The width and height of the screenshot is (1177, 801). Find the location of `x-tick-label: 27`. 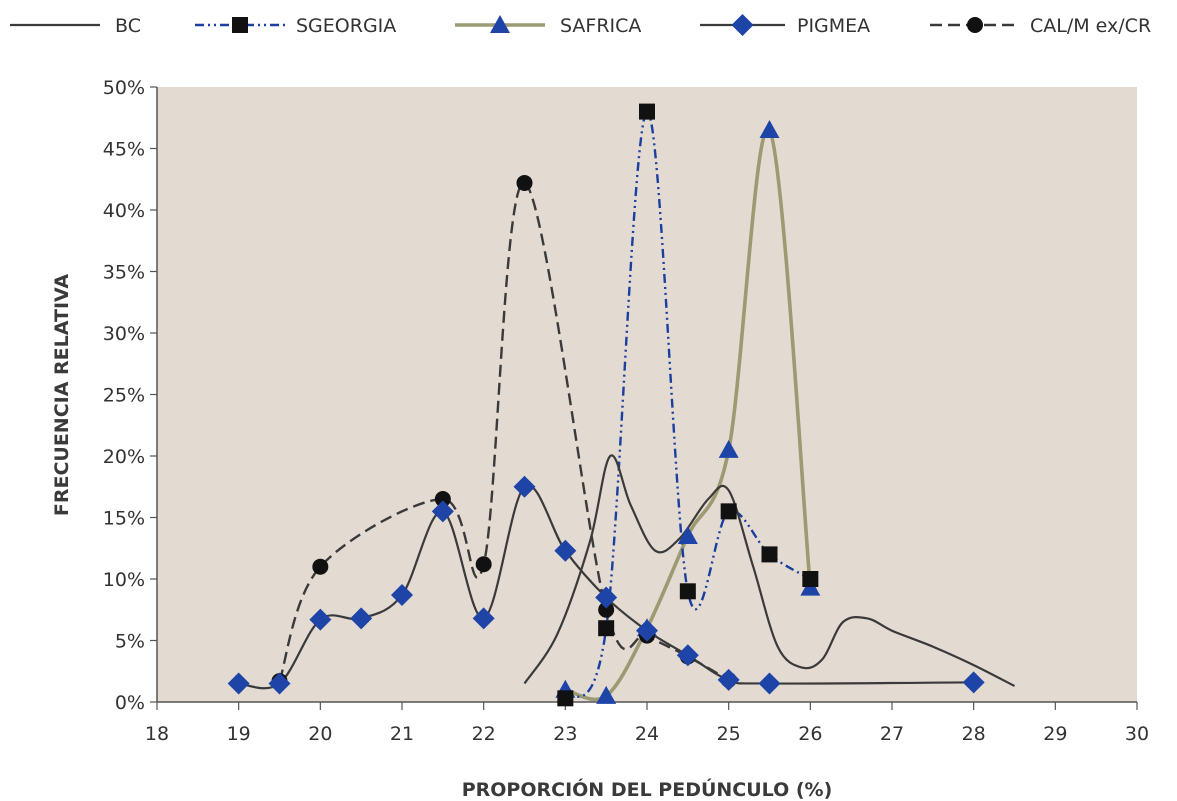

x-tick-label: 27 is located at coordinates (892, 734).